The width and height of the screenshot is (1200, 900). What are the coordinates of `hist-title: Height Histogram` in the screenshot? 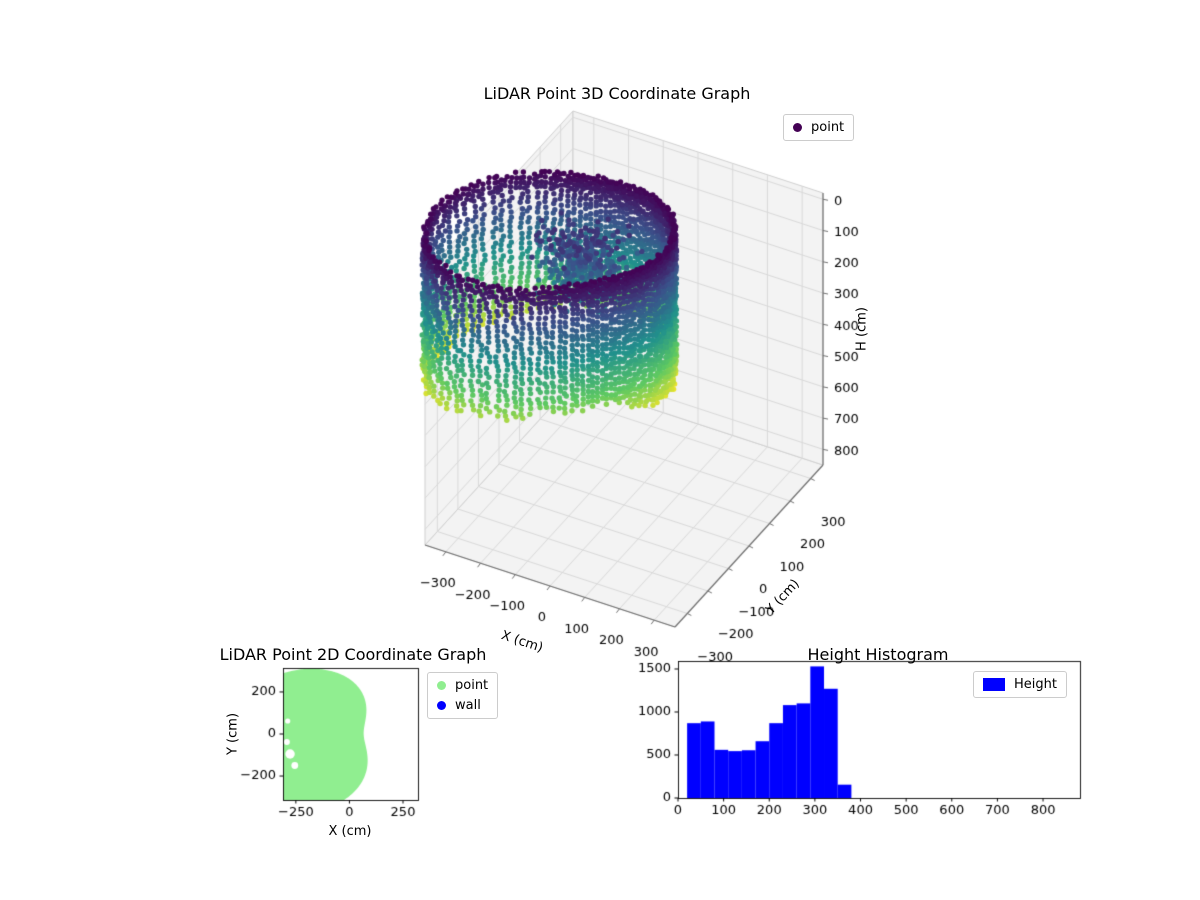 It's located at (878, 654).